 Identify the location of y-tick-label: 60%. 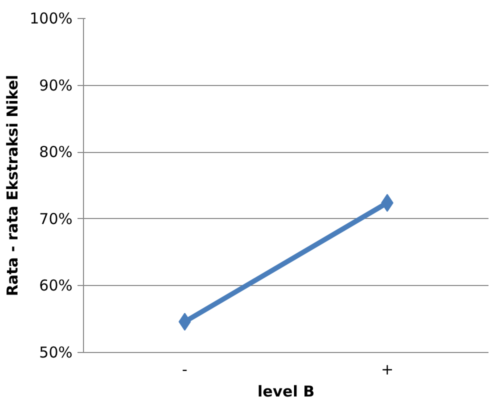
(56, 285).